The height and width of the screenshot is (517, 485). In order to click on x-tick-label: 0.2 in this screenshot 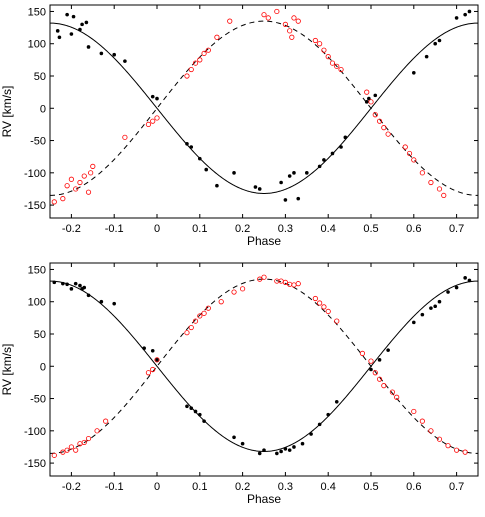, I will do `click(242, 229)`.